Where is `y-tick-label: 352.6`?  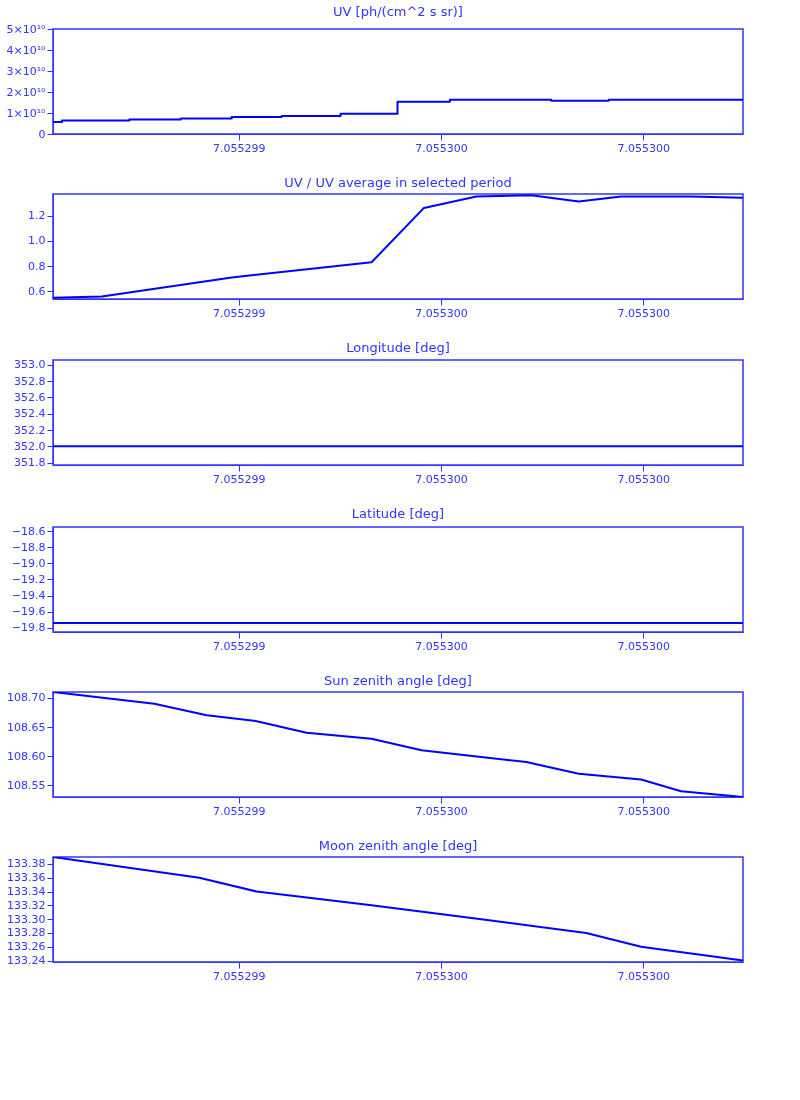 y-tick-label: 352.6 is located at coordinates (30, 397).